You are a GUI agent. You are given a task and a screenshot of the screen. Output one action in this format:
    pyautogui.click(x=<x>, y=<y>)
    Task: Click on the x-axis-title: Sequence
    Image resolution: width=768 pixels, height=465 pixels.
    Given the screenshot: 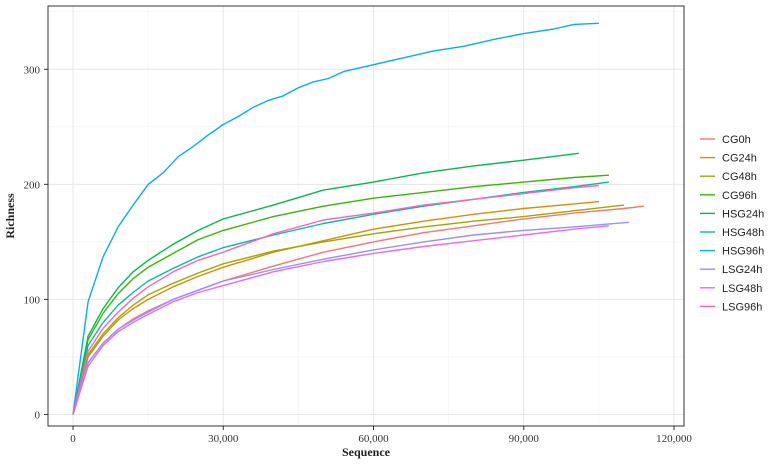 What is the action you would take?
    pyautogui.click(x=366, y=452)
    